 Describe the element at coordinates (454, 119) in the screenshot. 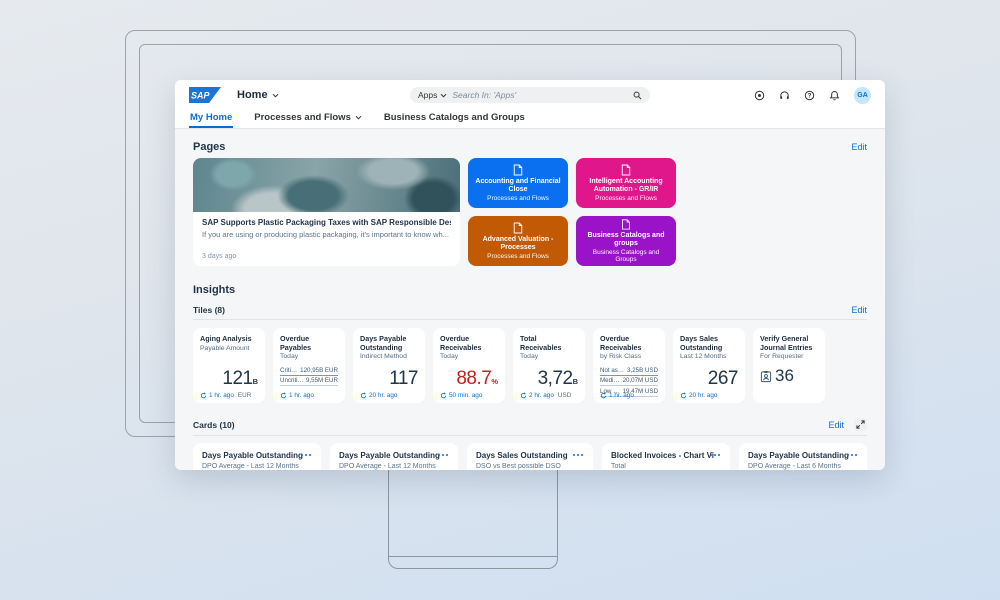

I see `tab-business-catalogs-and-groups: Business Catalogs and Groups` at that location.